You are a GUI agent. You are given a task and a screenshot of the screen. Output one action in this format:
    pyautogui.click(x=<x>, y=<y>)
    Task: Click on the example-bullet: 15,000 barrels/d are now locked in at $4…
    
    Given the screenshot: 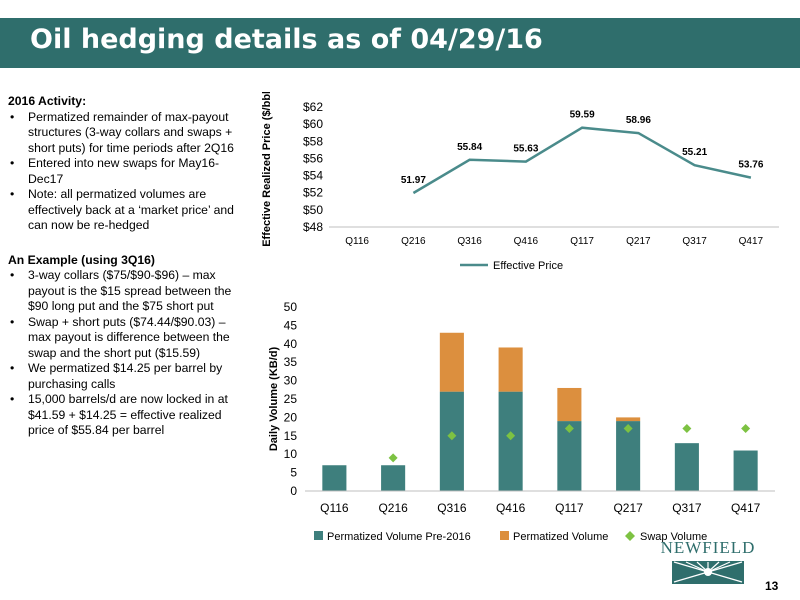 What is the action you would take?
    pyautogui.click(x=124, y=415)
    